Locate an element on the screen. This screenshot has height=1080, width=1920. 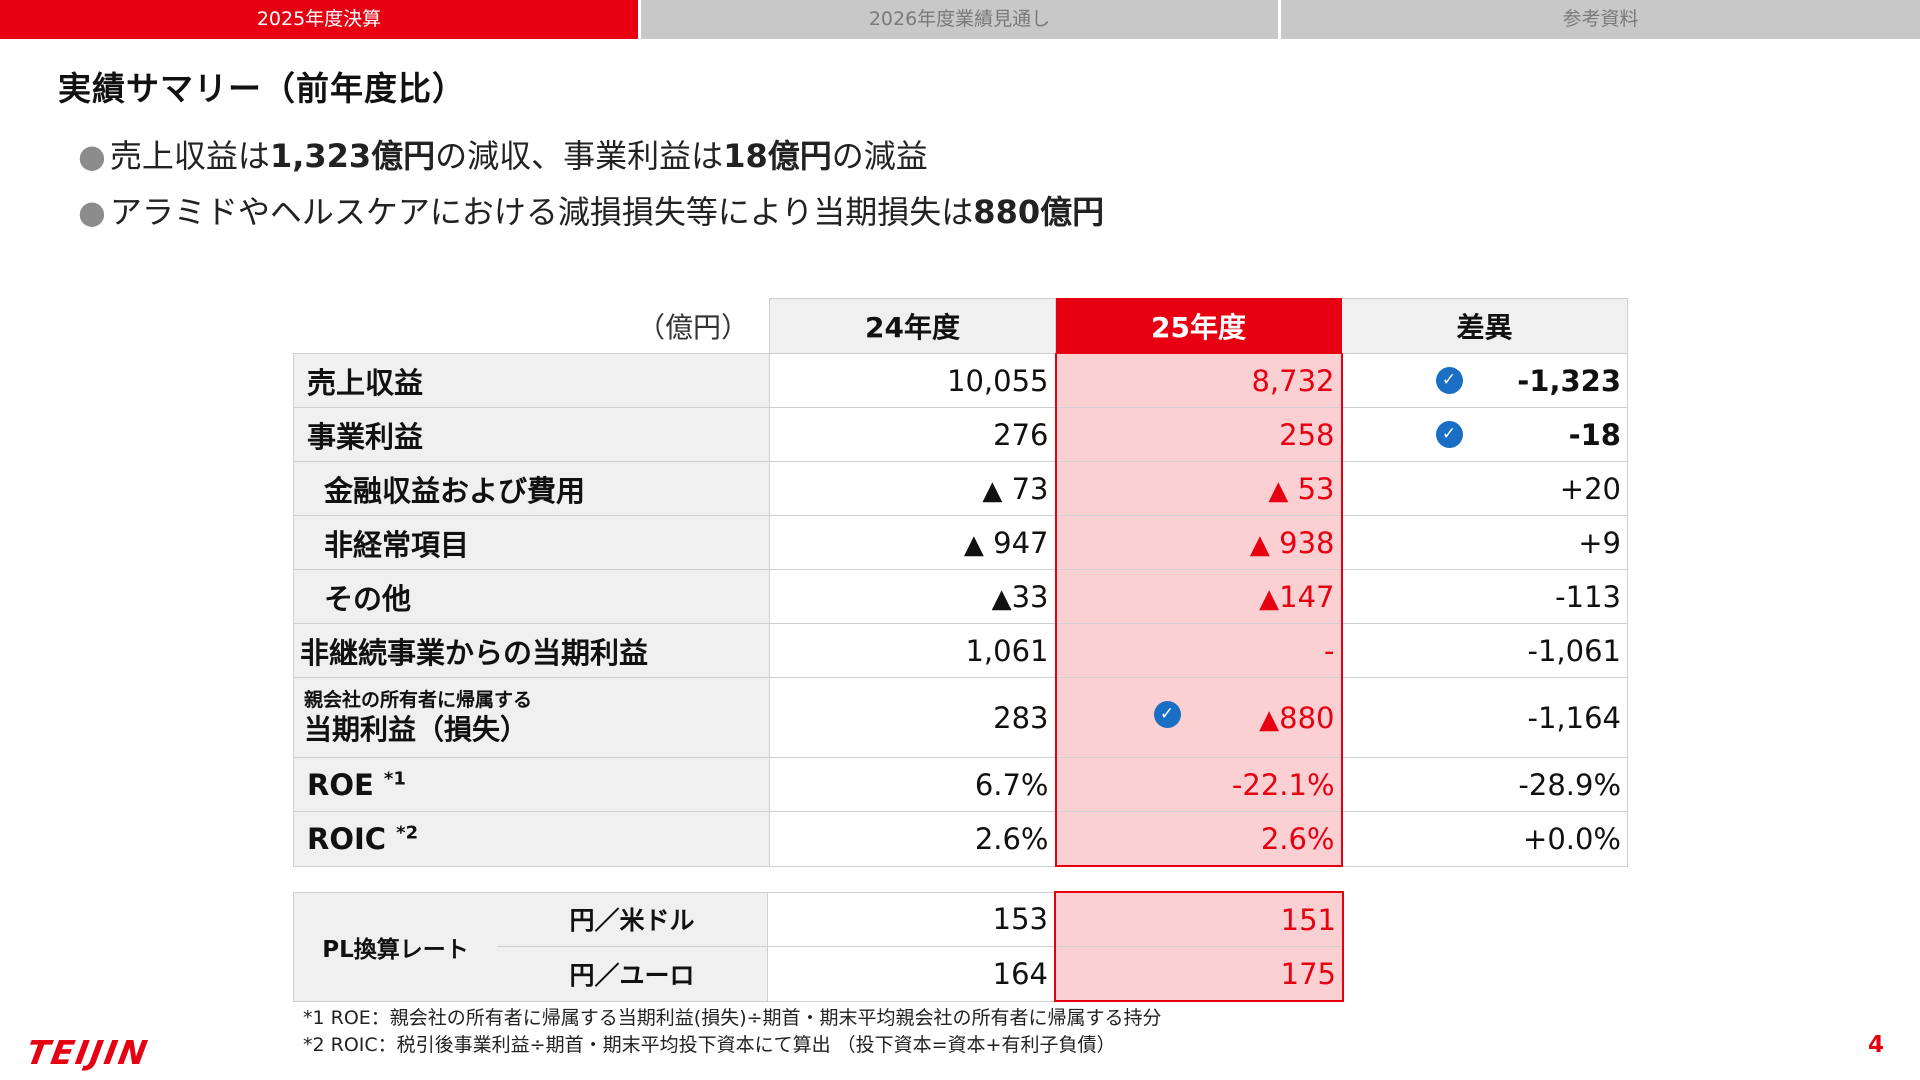
row-label: ROIC *2 is located at coordinates (531, 839).